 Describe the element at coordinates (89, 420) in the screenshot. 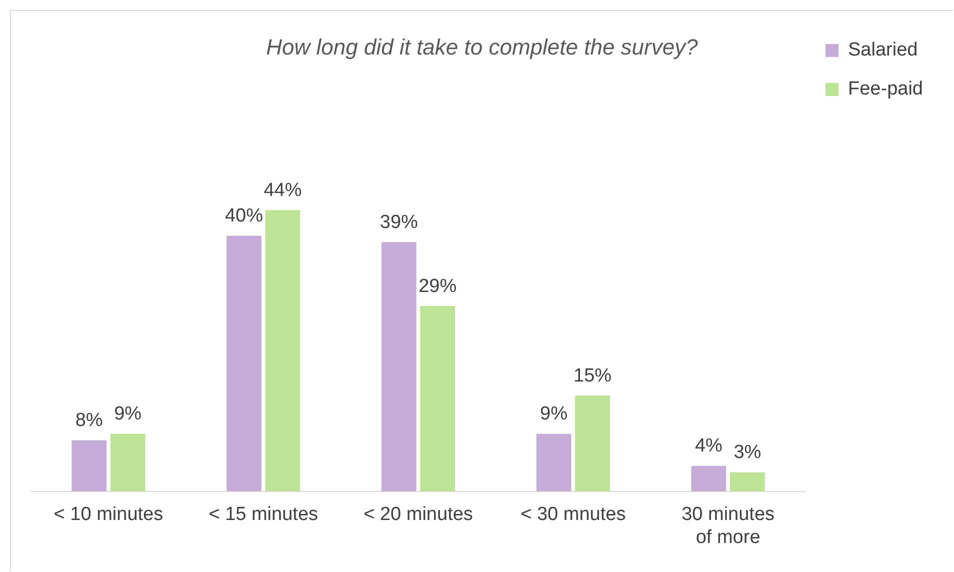

I see `data-label: 8%` at that location.